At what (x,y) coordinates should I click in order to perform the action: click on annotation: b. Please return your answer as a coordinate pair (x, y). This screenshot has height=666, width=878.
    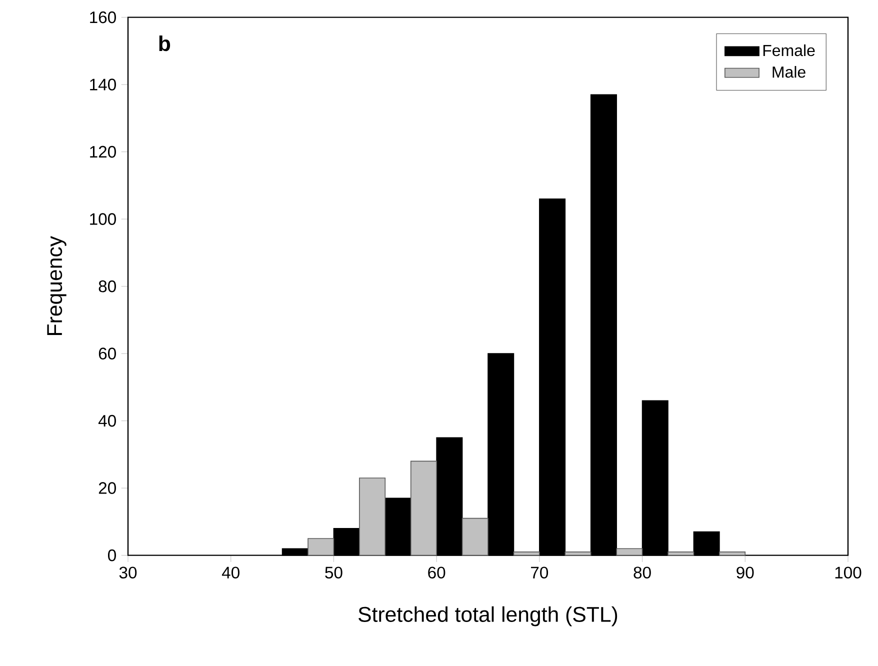
    Looking at the image, I should click on (164, 43).